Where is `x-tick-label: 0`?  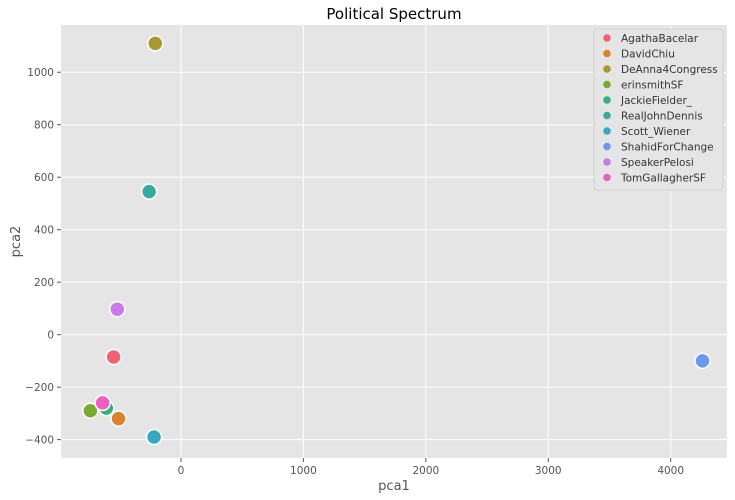 x-tick-label: 0 is located at coordinates (181, 471).